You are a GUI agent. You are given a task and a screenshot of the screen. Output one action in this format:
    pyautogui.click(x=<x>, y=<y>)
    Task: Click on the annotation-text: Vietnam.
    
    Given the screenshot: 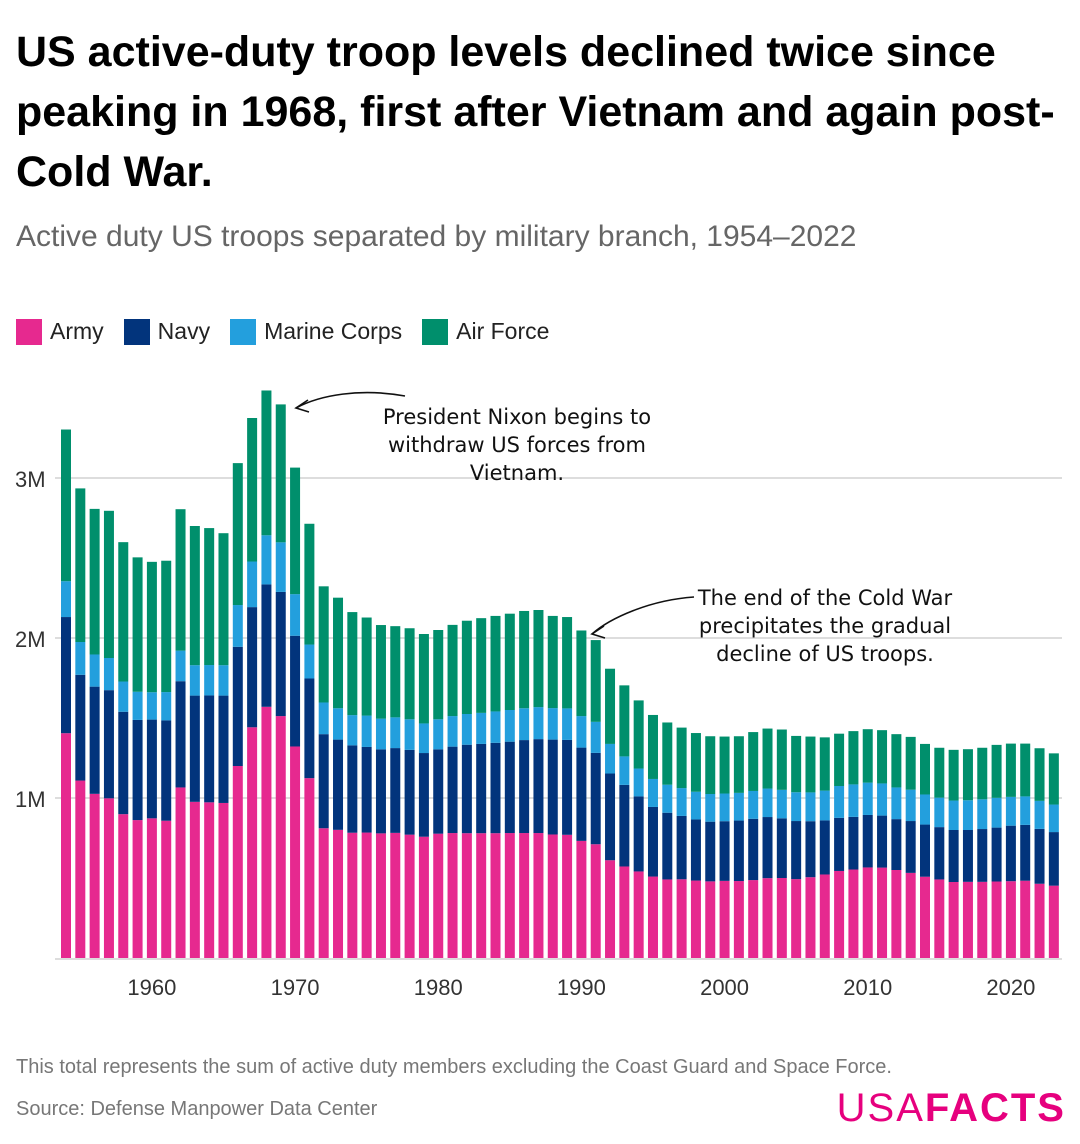 What is the action you would take?
    pyautogui.click(x=517, y=473)
    